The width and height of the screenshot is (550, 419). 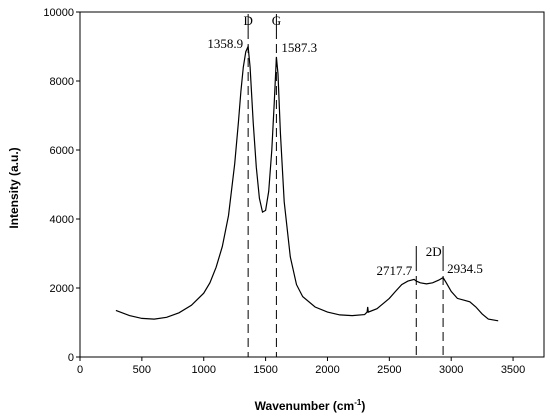 What do you see at coordinates (14, 187) in the screenshot?
I see `y-axis-title: Intensity (a.u.)` at bounding box center [14, 187].